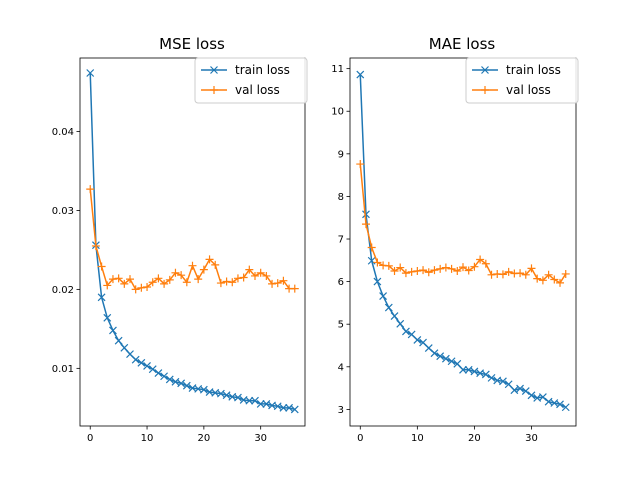  Describe the element at coordinates (528, 90) in the screenshot. I see `legend-label: val loss` at that location.